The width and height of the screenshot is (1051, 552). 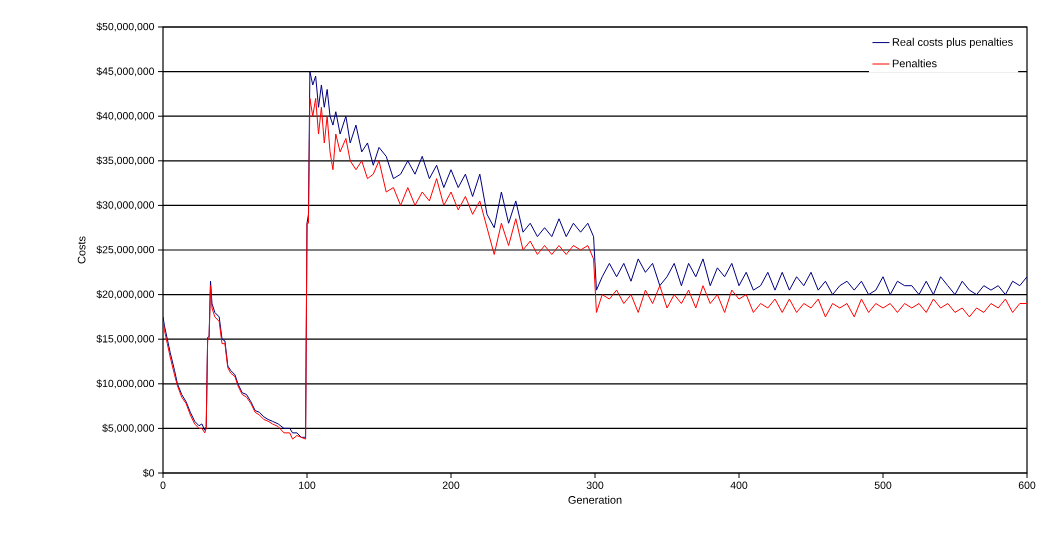 What do you see at coordinates (914, 63) in the screenshot?
I see `legend-label: Penalties` at bounding box center [914, 63].